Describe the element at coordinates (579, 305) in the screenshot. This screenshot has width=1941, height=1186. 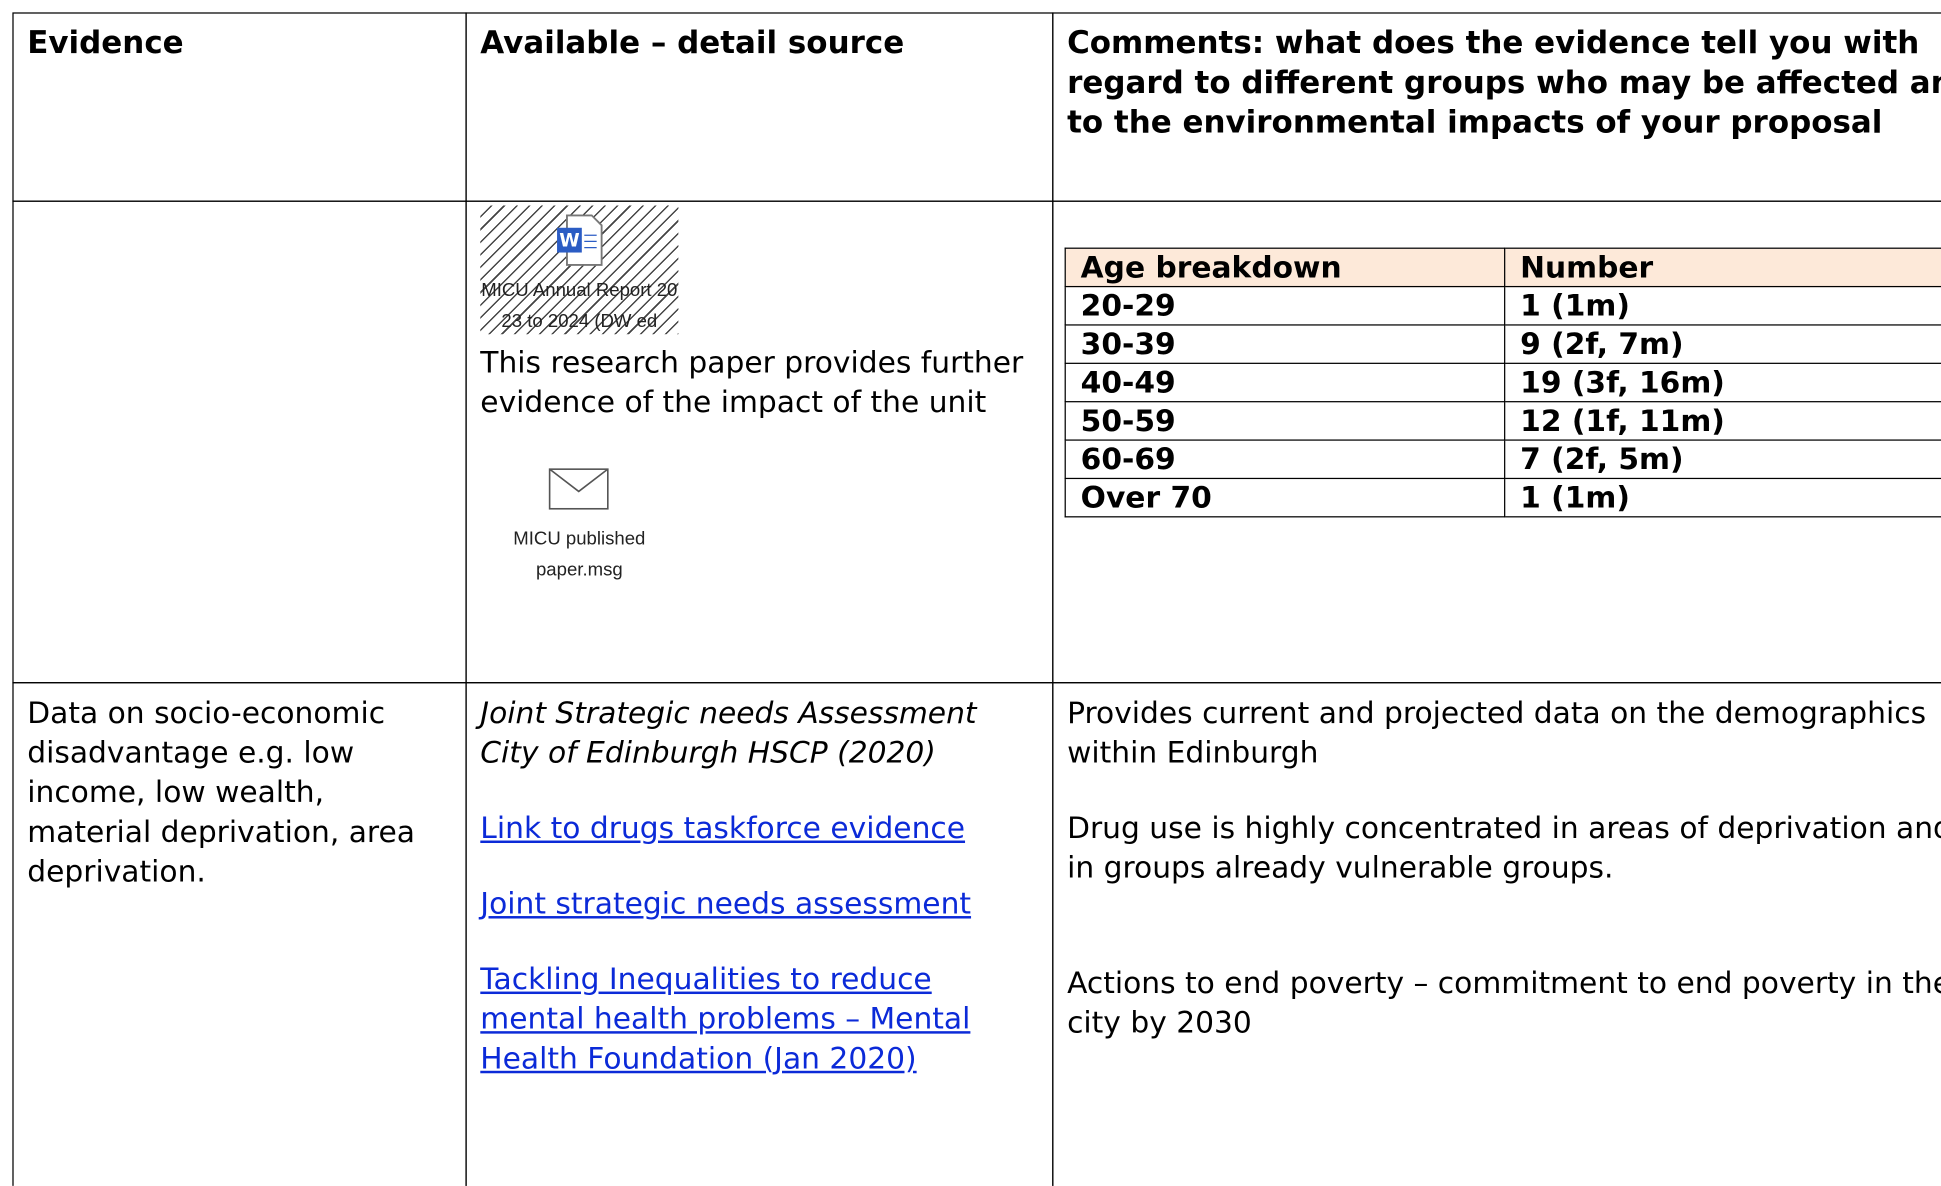
I see `attachment-label: MICU Annual Report 2023 to 2024 (DW ed` at that location.